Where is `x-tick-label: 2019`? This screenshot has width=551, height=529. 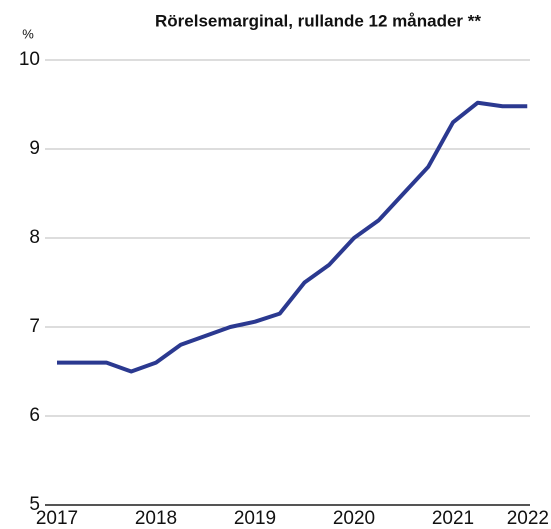
x-tick-label: 2019 is located at coordinates (255, 518).